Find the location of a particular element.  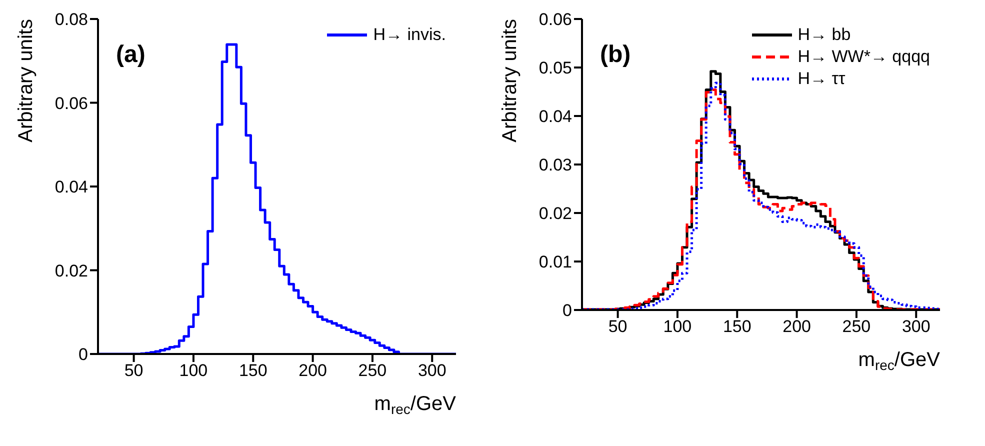

annotation: (b) is located at coordinates (615, 55).